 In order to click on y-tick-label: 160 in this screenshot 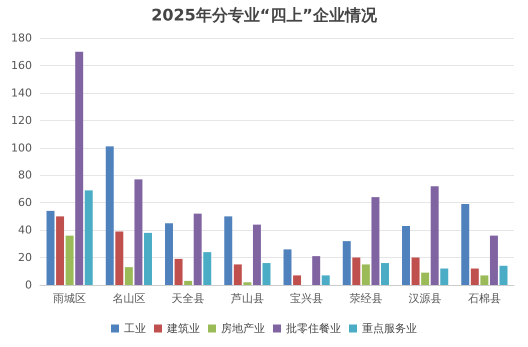, I will do `click(21, 65)`.